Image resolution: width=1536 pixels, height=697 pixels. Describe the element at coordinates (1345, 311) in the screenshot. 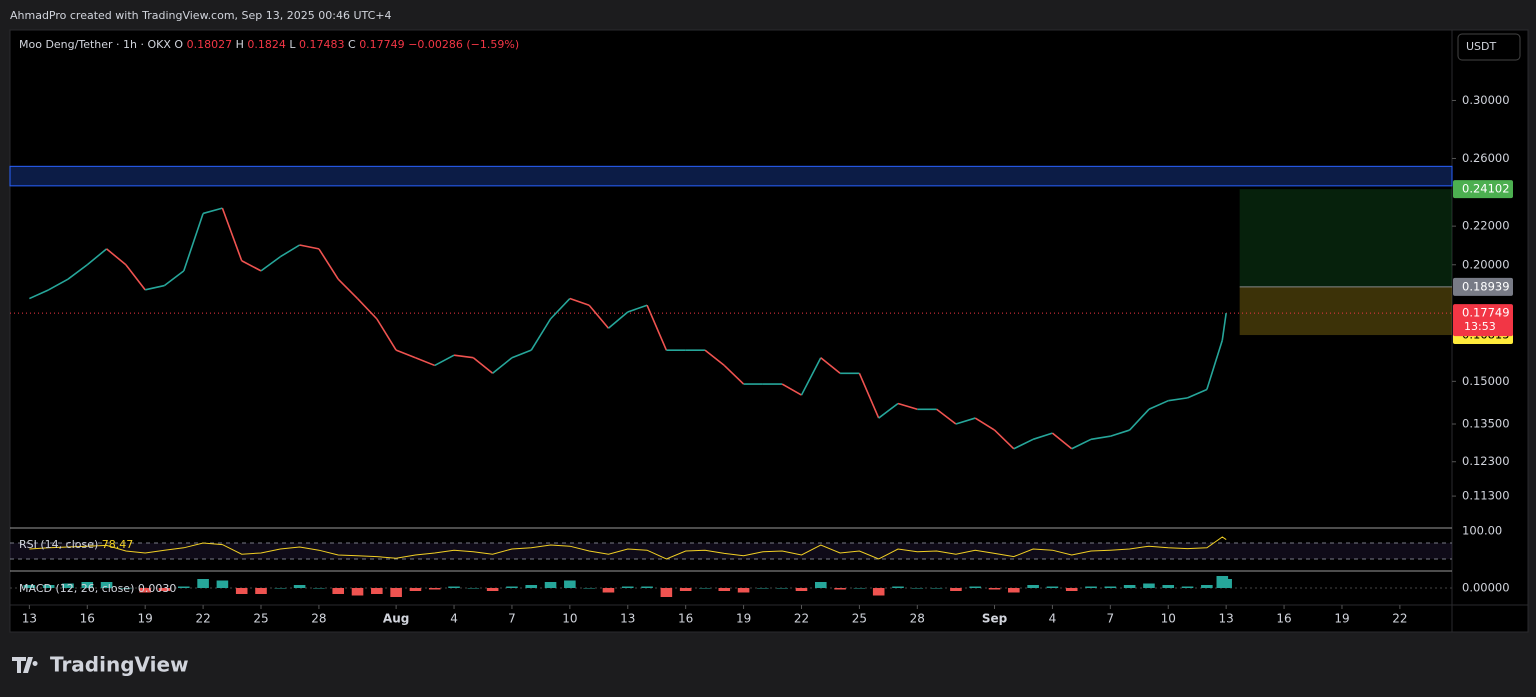

I see `stop-area` at that location.